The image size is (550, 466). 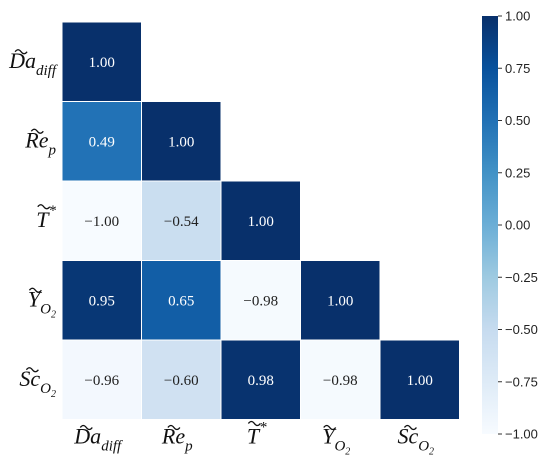 I want to click on cell-value-label: −0.60, so click(x=181, y=381).